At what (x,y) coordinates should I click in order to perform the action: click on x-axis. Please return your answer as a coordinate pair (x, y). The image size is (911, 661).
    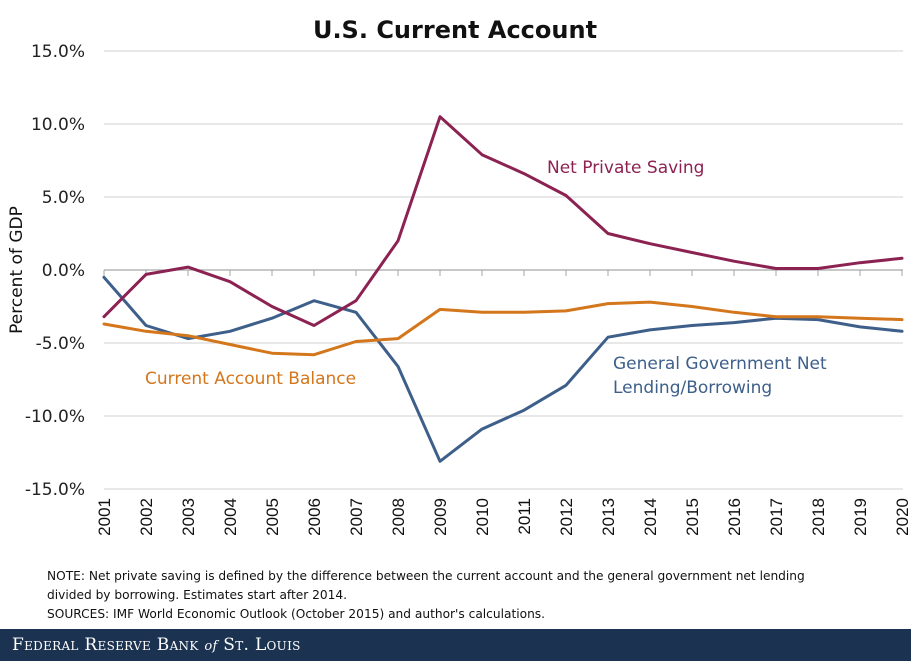
    Looking at the image, I should click on (503, 272).